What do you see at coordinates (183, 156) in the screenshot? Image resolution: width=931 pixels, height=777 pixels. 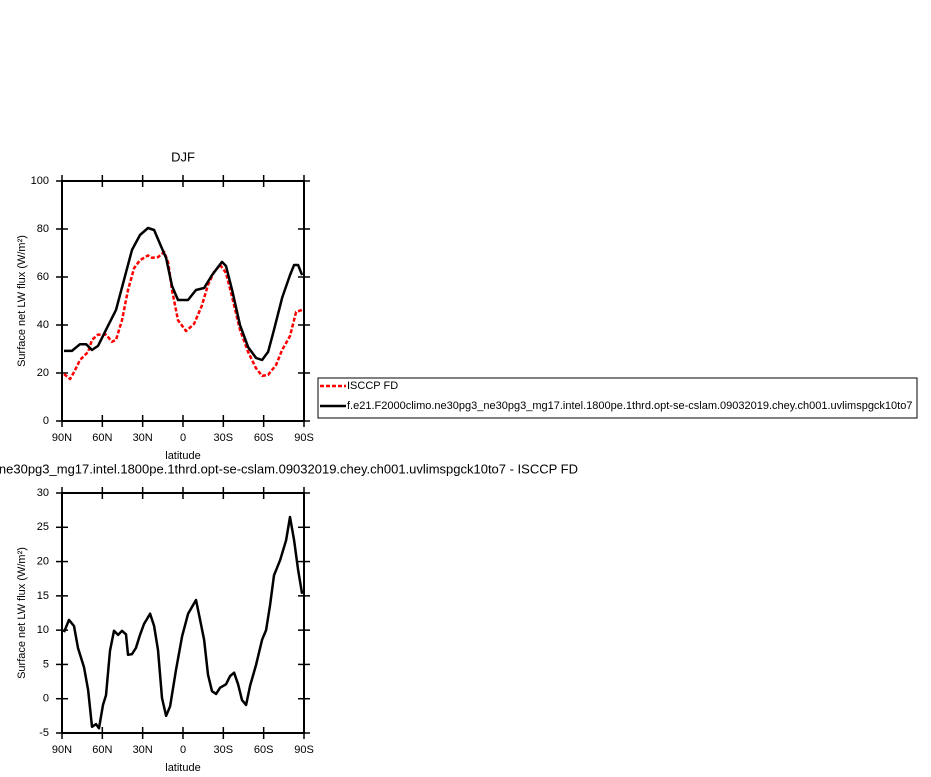 I see `chart-title: DJF` at bounding box center [183, 156].